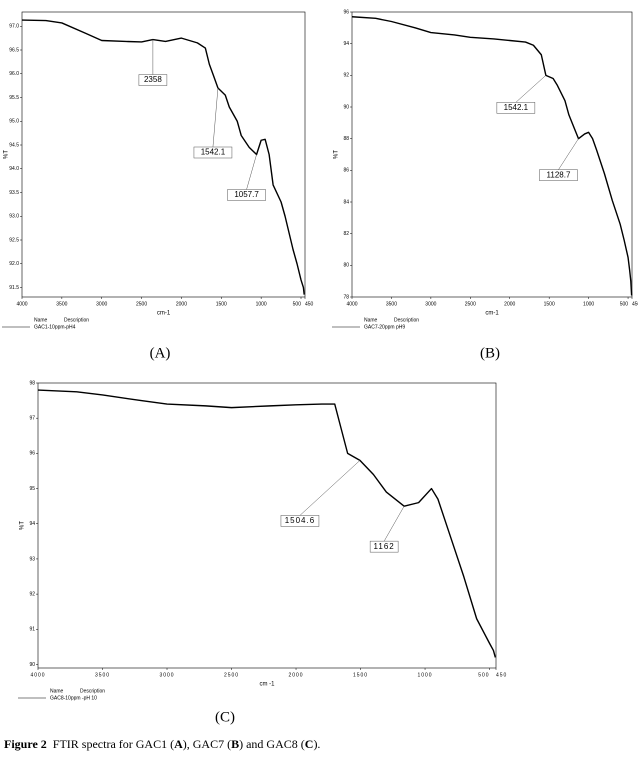 Image resolution: width=638 pixels, height=758 pixels. I want to click on annotation-label: 1057.7, so click(246, 194).